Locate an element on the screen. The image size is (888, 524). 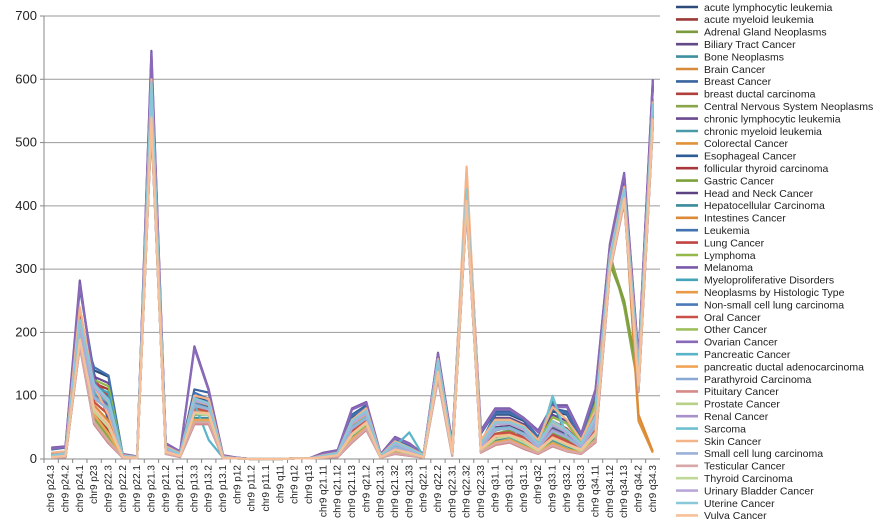
legend-label: Renal Cancer is located at coordinates (736, 417).